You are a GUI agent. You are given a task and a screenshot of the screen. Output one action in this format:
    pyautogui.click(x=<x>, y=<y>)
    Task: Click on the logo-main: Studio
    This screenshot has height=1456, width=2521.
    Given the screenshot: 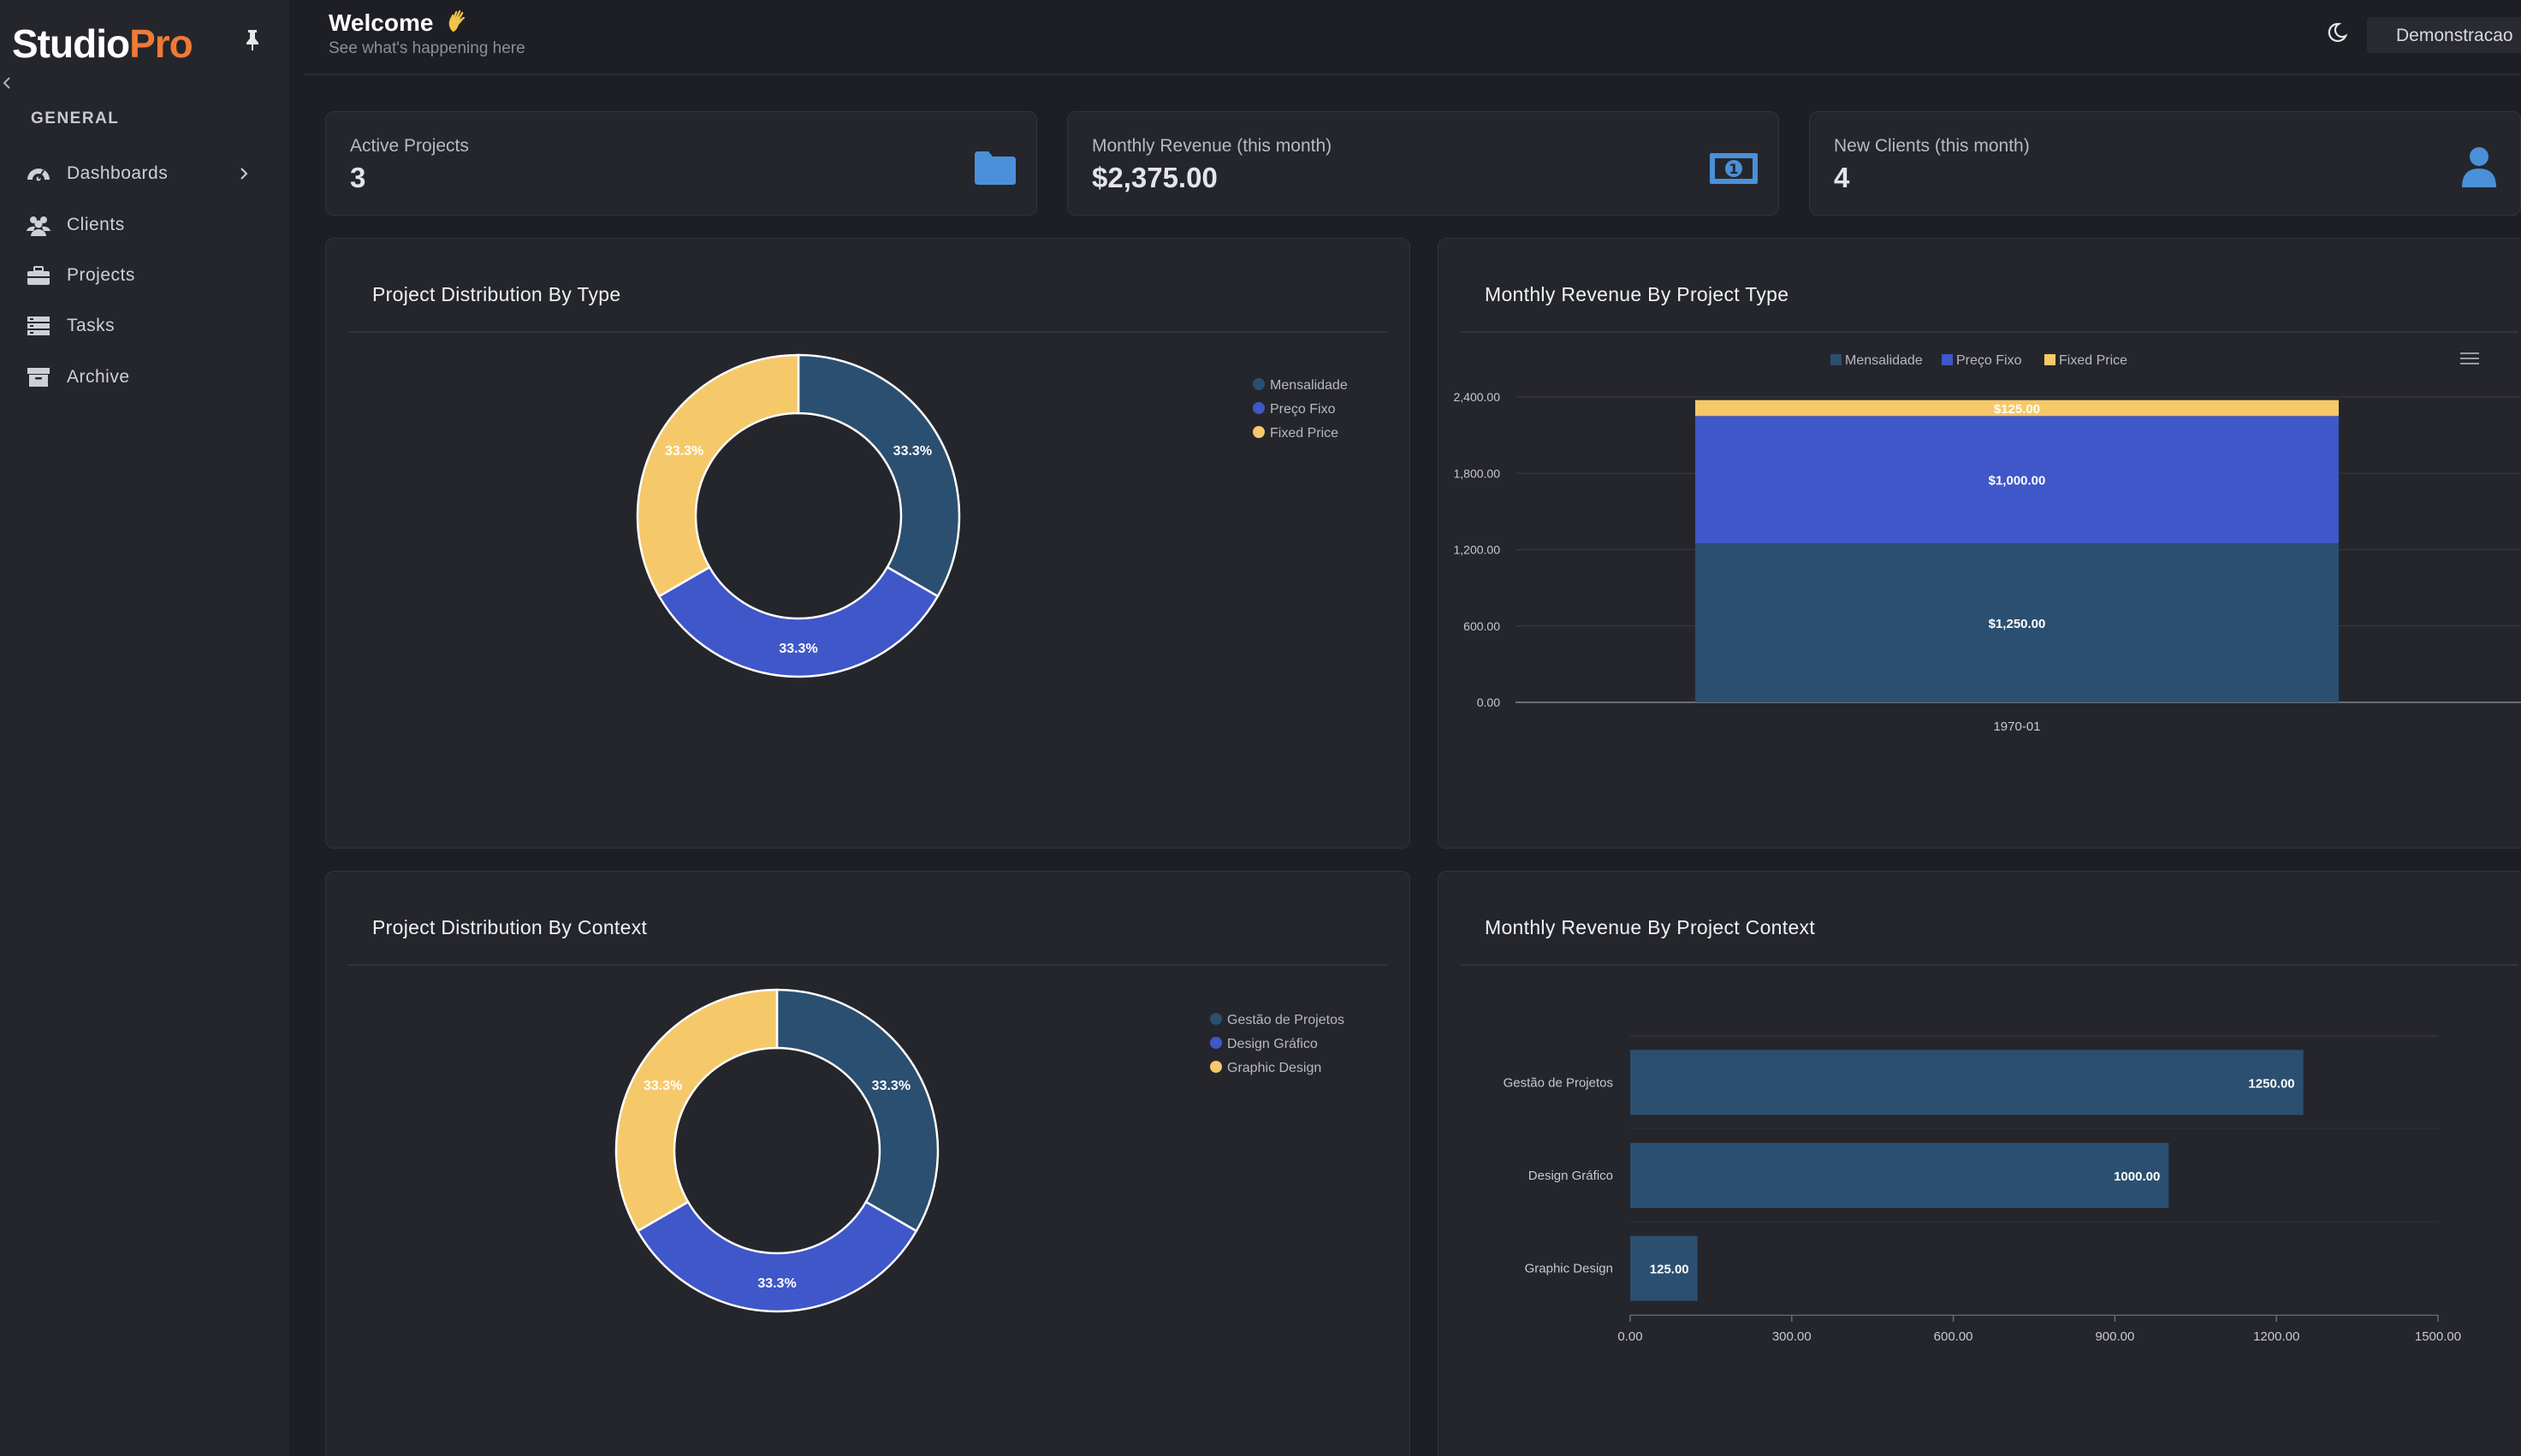 What is the action you would take?
    pyautogui.click(x=71, y=43)
    